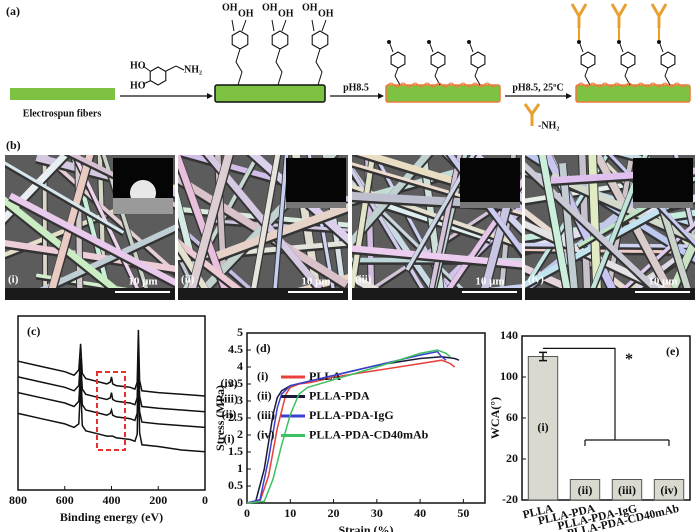 This screenshot has width=700, height=532. I want to click on panel-label: (d), so click(263, 348).